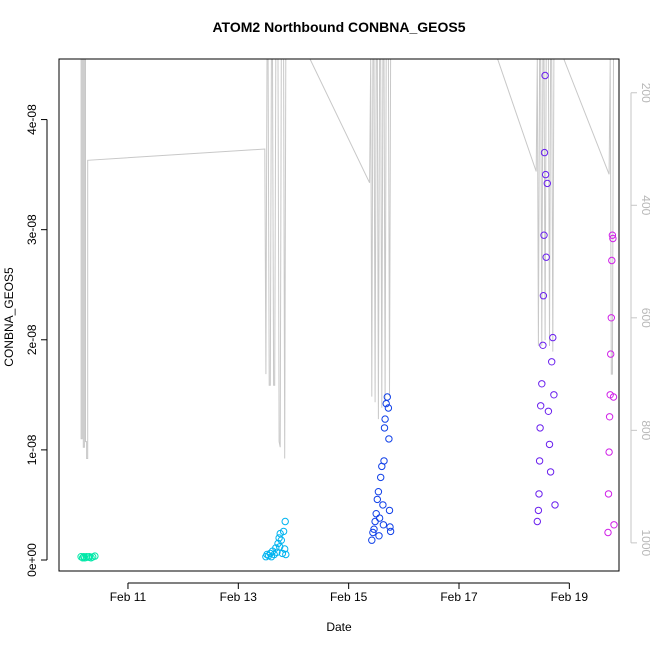 This screenshot has height=650, width=650. Describe the element at coordinates (32, 449) in the screenshot. I see `y-tick-label: 1e-08` at that location.